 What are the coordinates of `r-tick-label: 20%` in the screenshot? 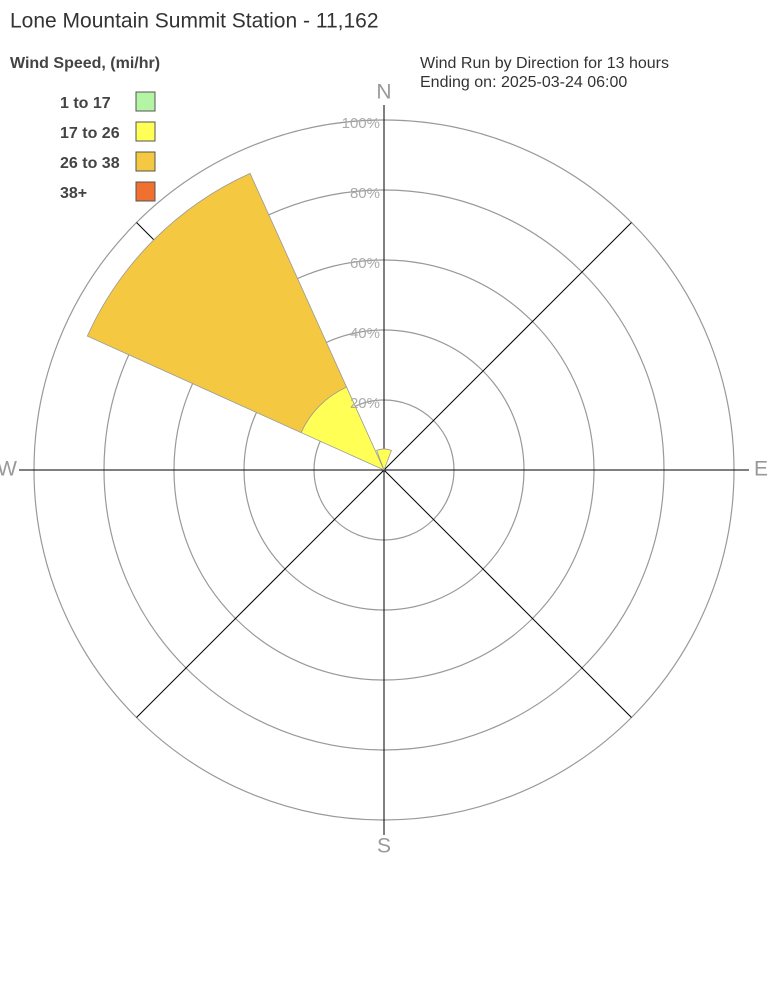 It's located at (365, 403).